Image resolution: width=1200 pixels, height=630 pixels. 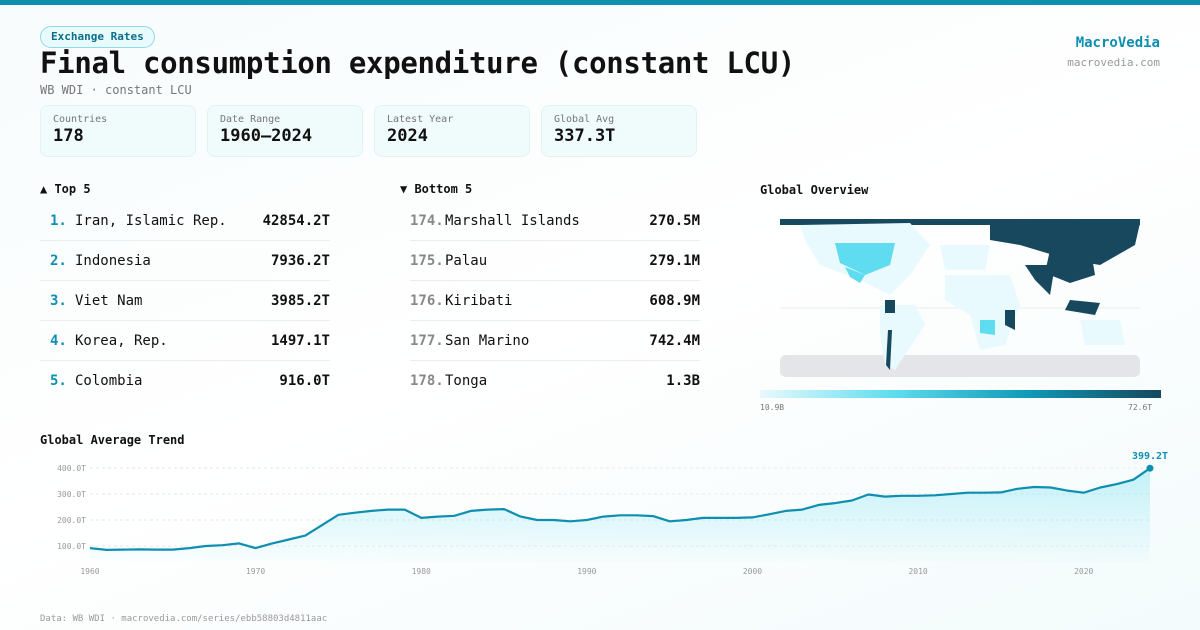 I want to click on country-value: 1497.1T, so click(x=300, y=340).